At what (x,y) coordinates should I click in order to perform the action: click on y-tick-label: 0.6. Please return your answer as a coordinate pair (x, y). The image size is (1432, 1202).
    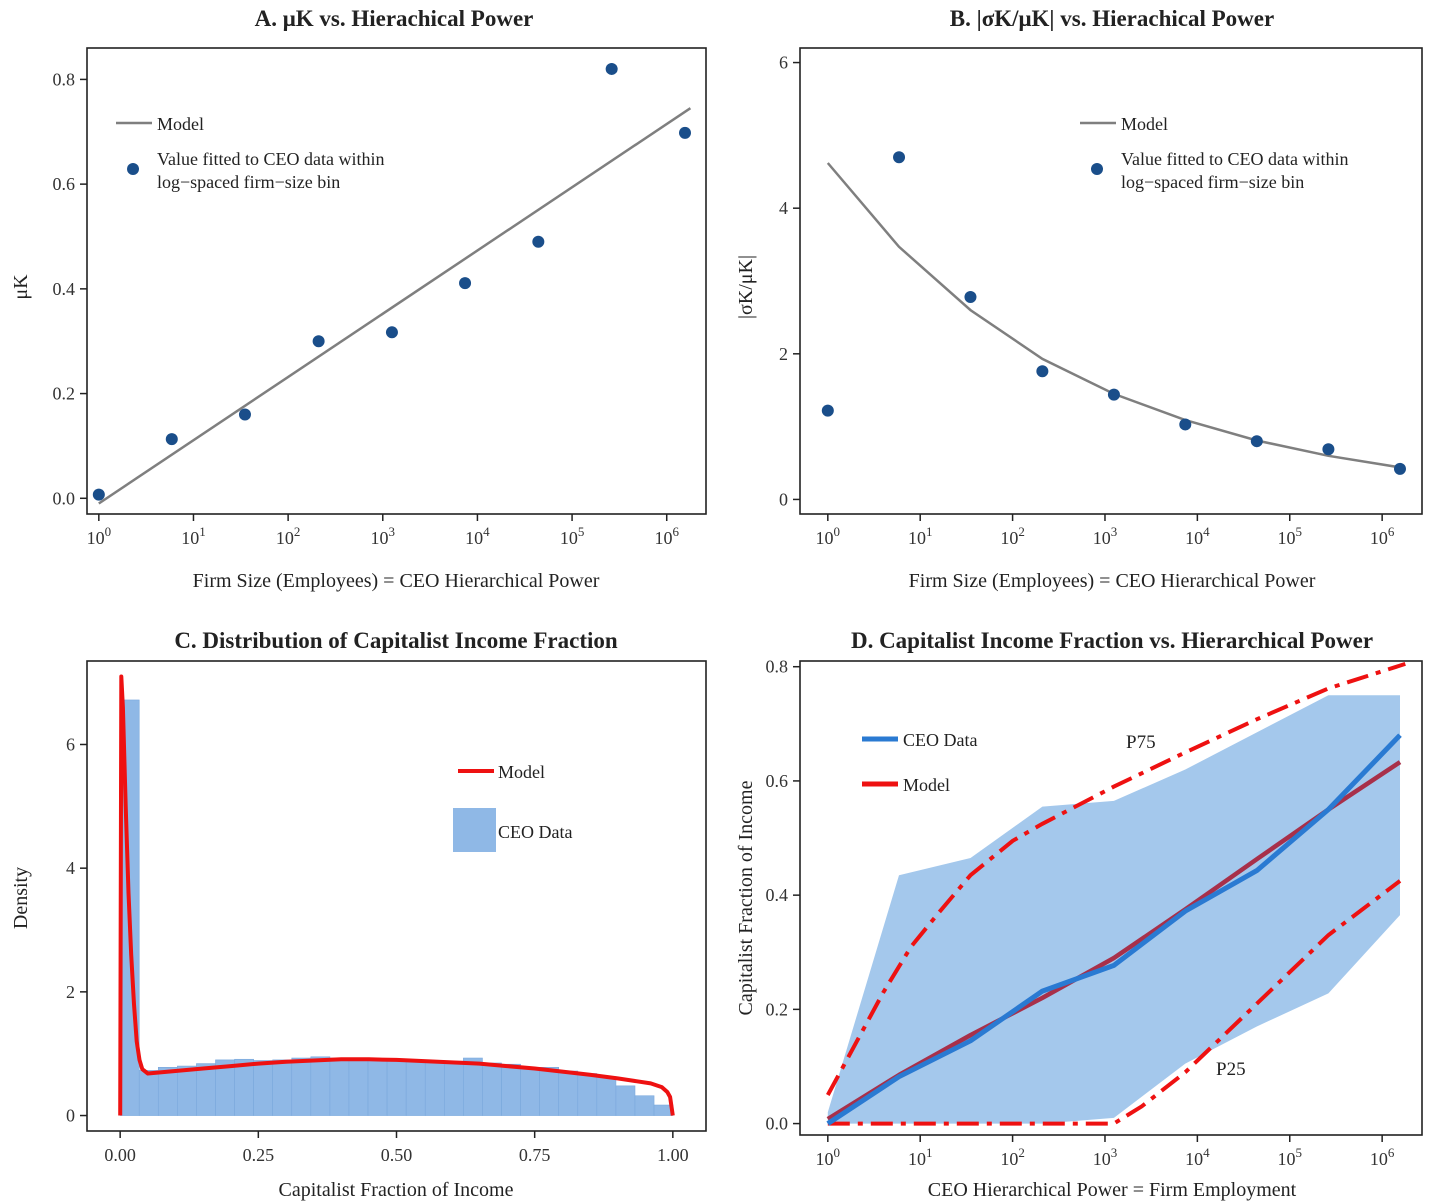
    Looking at the image, I should click on (777, 781).